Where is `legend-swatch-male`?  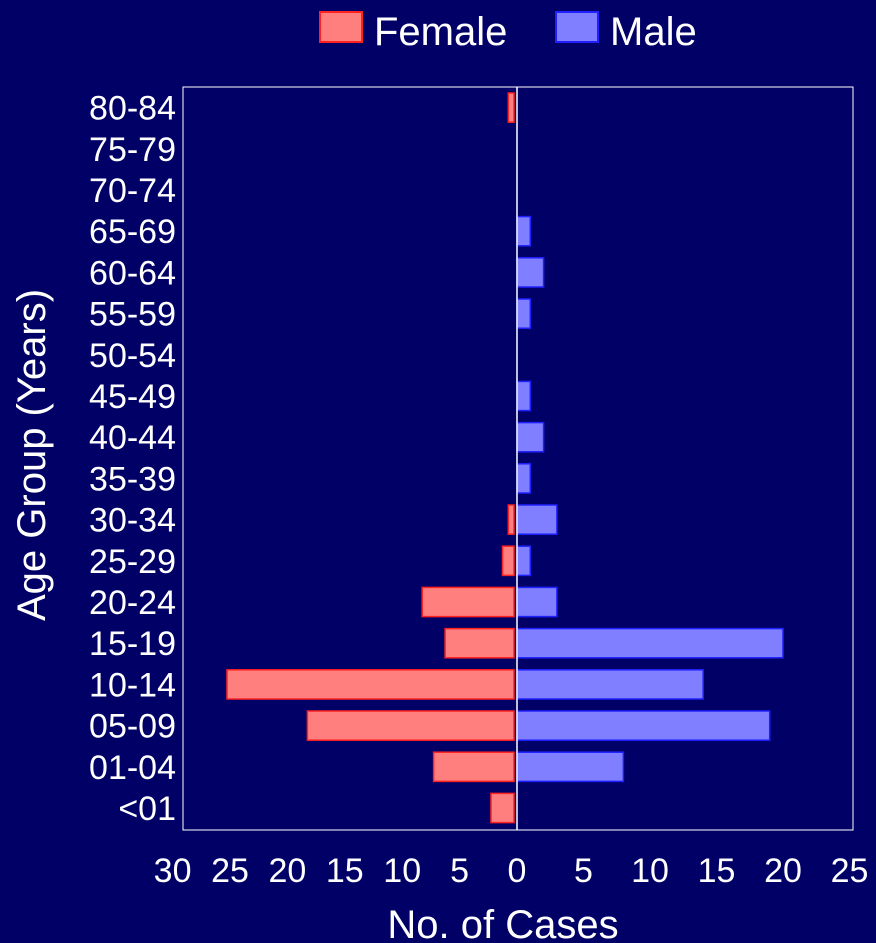 legend-swatch-male is located at coordinates (577, 27).